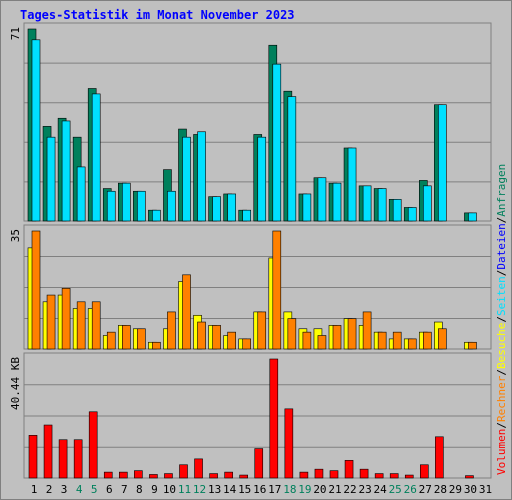  What do you see at coordinates (455, 489) in the screenshot?
I see `x-tick-day-29: 29` at bounding box center [455, 489].